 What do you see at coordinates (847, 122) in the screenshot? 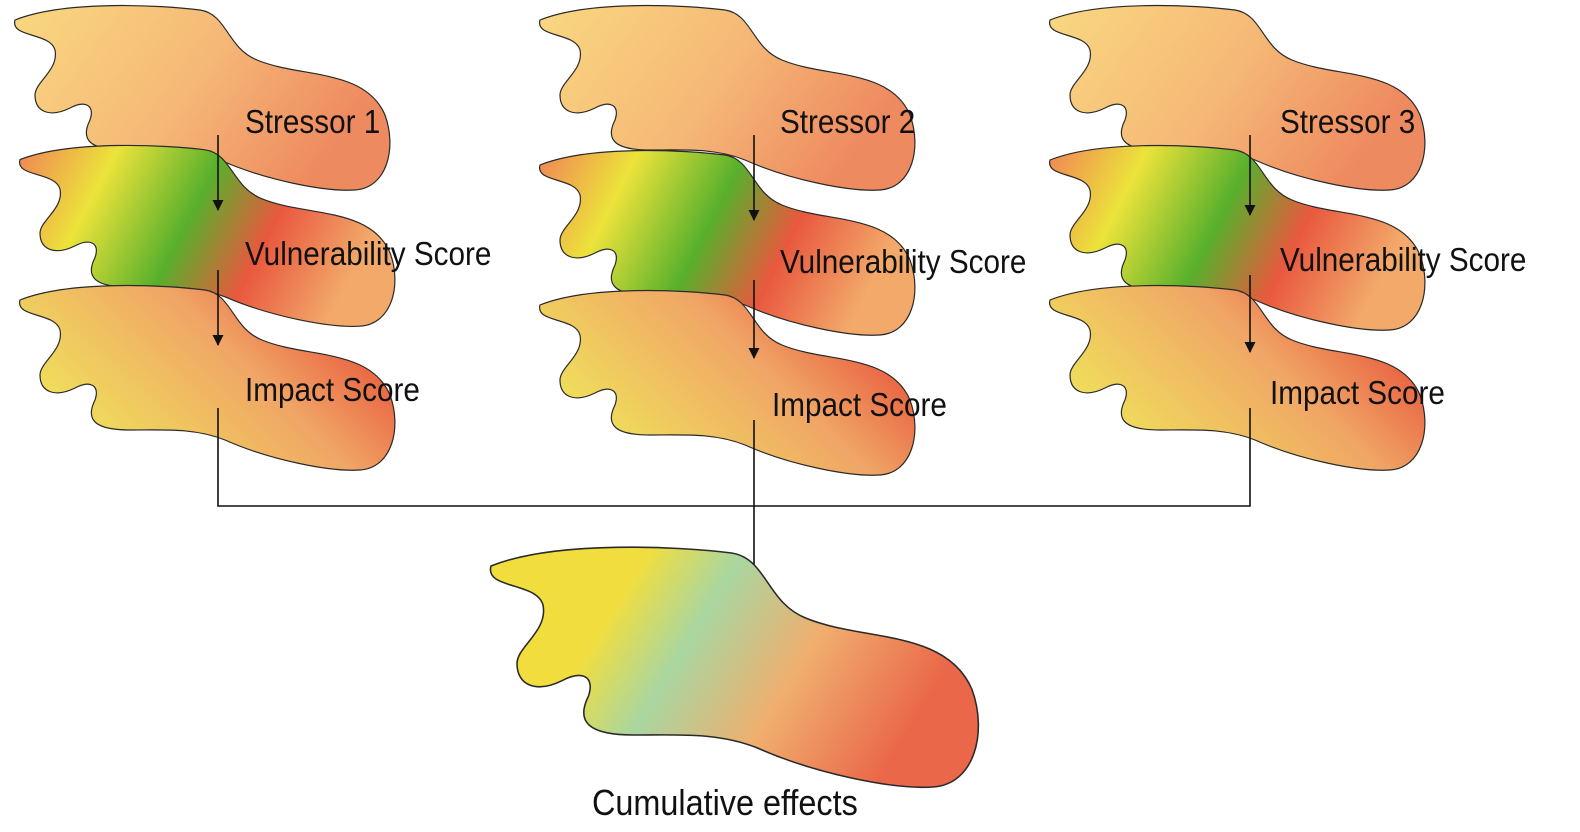
I see `stressor-2-label: Stressor 2` at bounding box center [847, 122].